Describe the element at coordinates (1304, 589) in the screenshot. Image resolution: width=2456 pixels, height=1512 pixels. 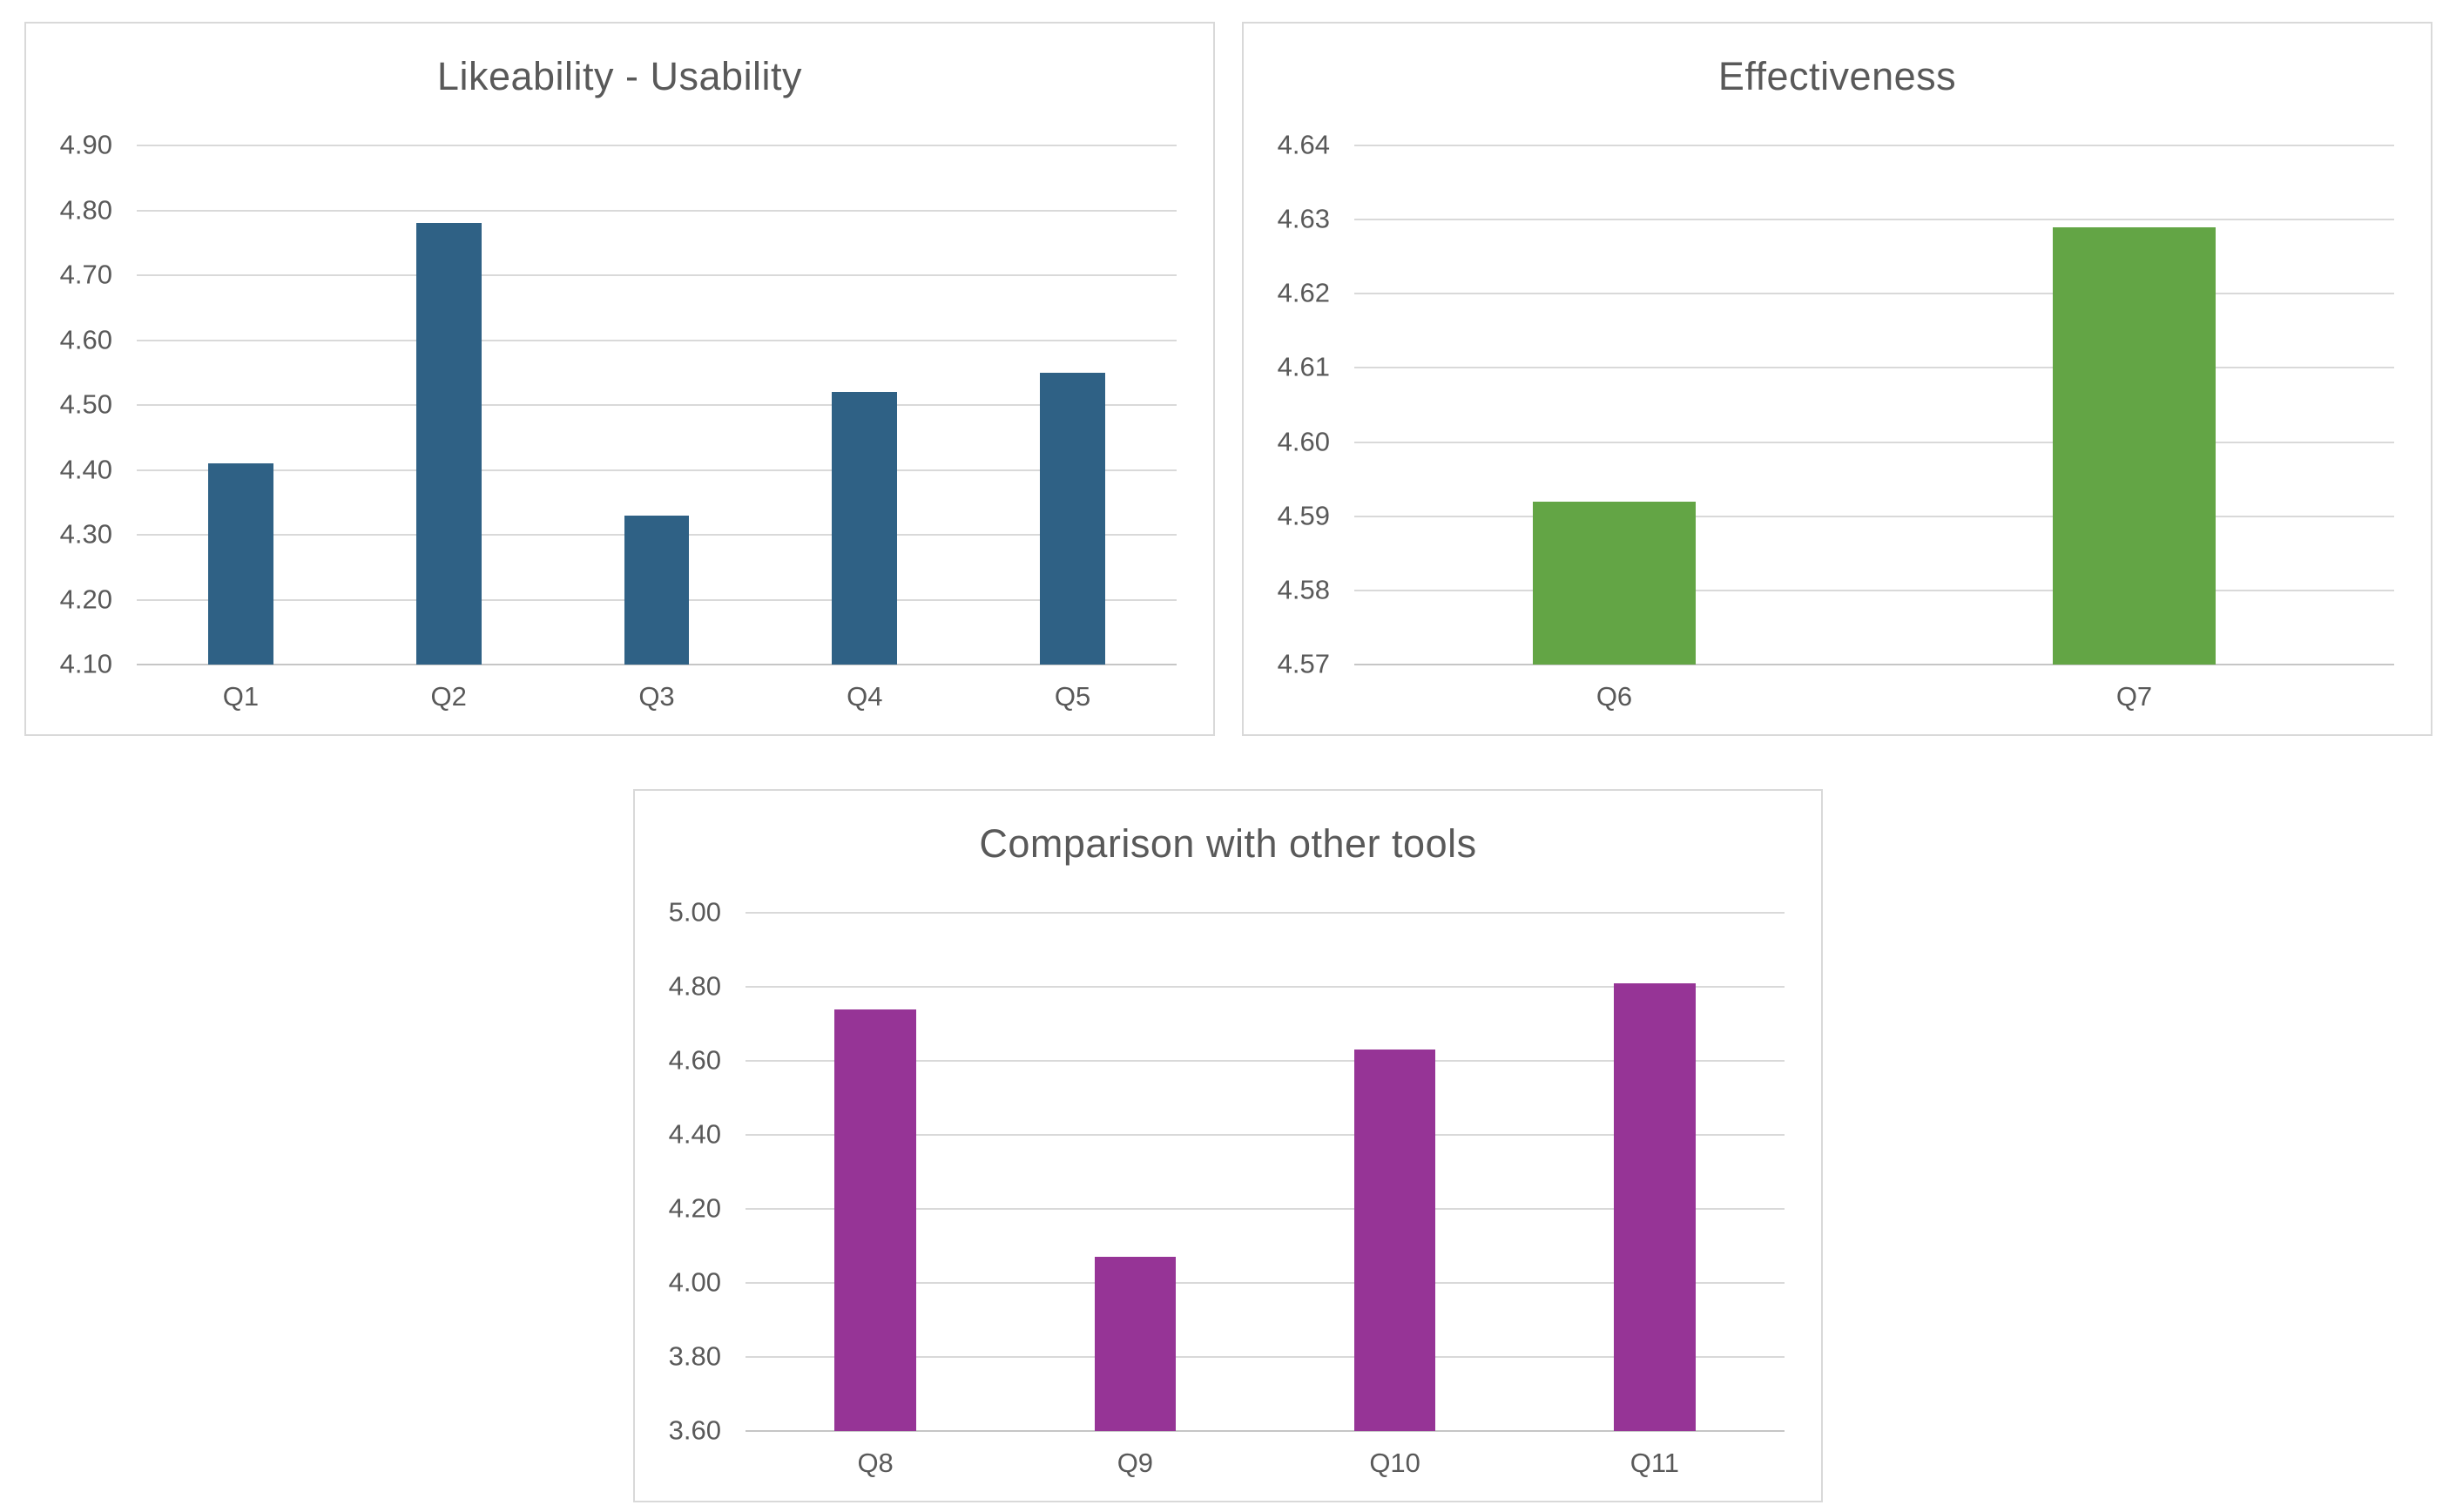
I see `y-tick-label: 4.58` at that location.